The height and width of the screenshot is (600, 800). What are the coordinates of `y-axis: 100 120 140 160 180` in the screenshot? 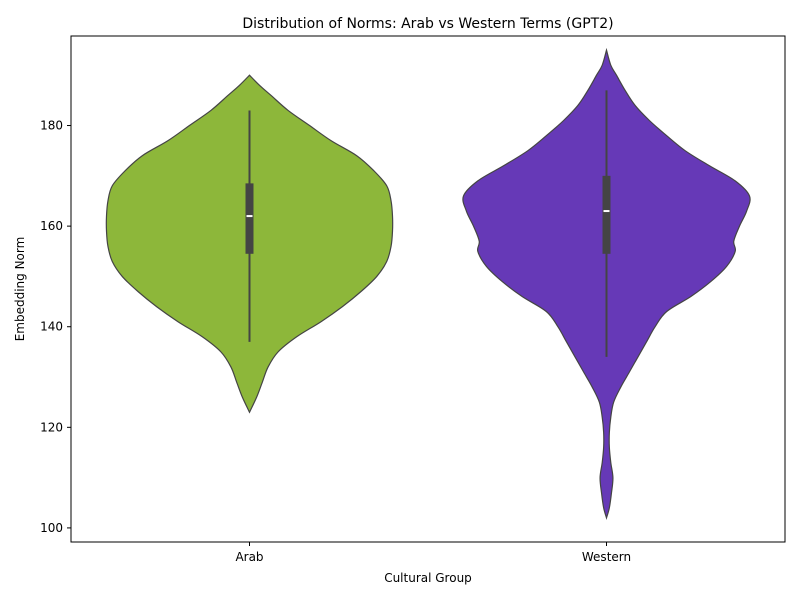 It's located at (55, 327).